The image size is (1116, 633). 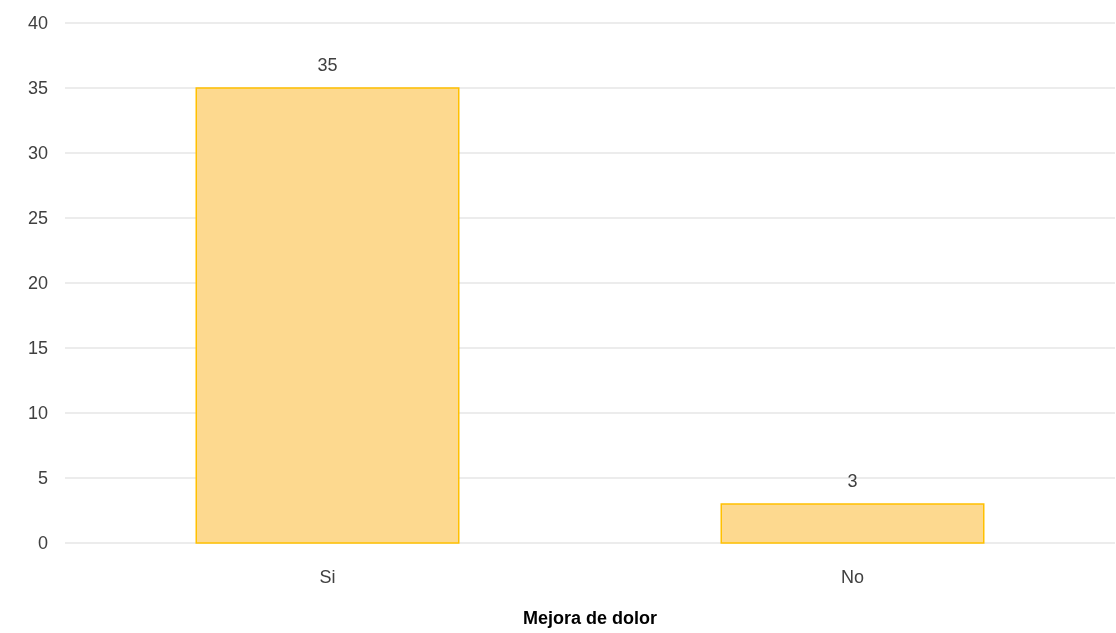 I want to click on x-axis-title: Mejora de dolor, so click(x=590, y=618).